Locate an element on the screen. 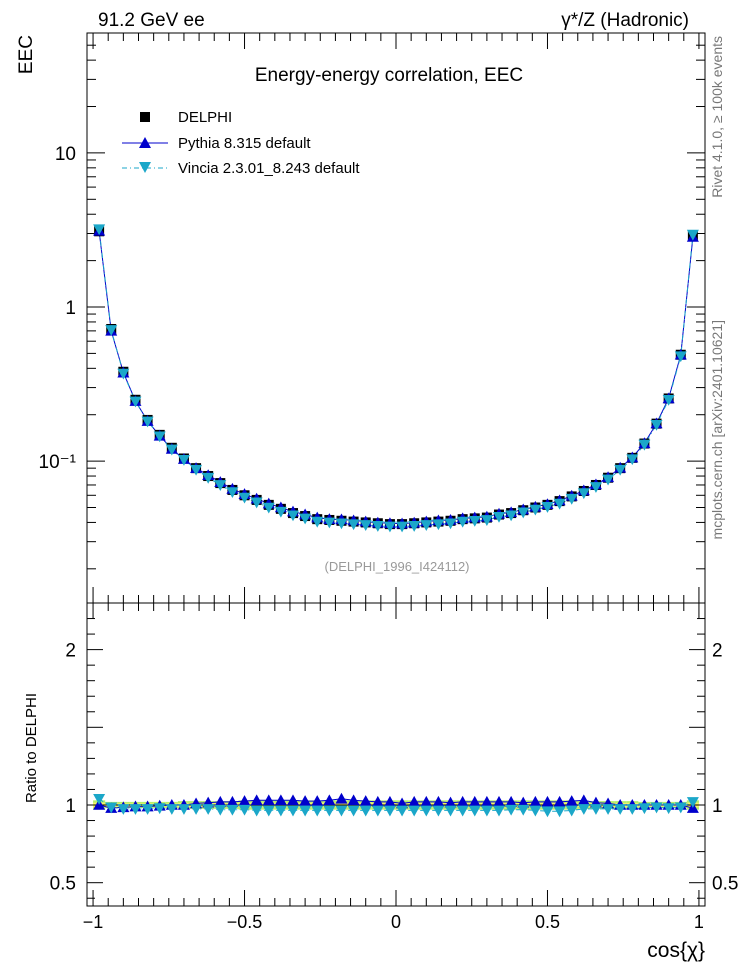 The image size is (746, 972). chart-title: Energy-energy correlation, EEC is located at coordinates (389, 75).